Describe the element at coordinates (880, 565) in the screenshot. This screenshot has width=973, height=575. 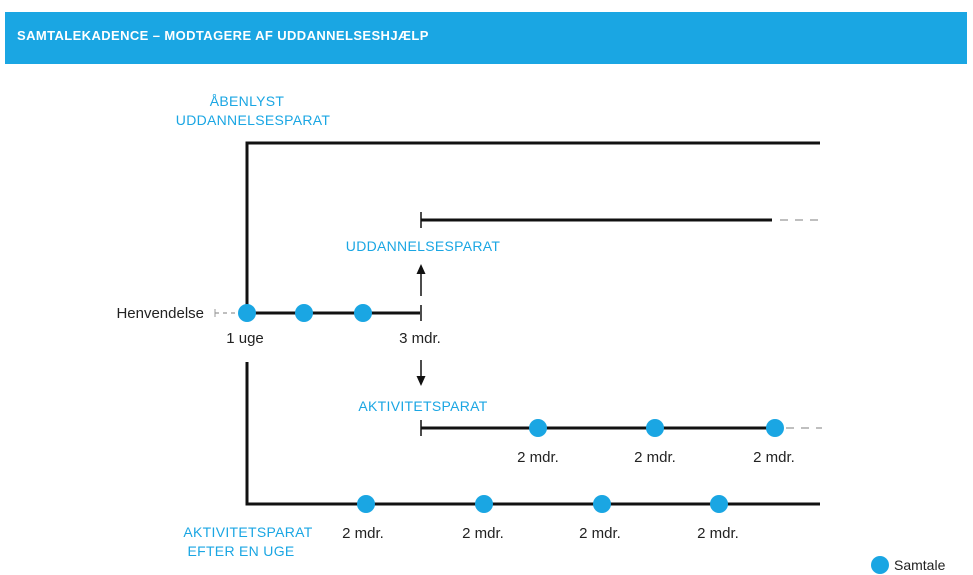
I see `legend-dot-icon` at that location.